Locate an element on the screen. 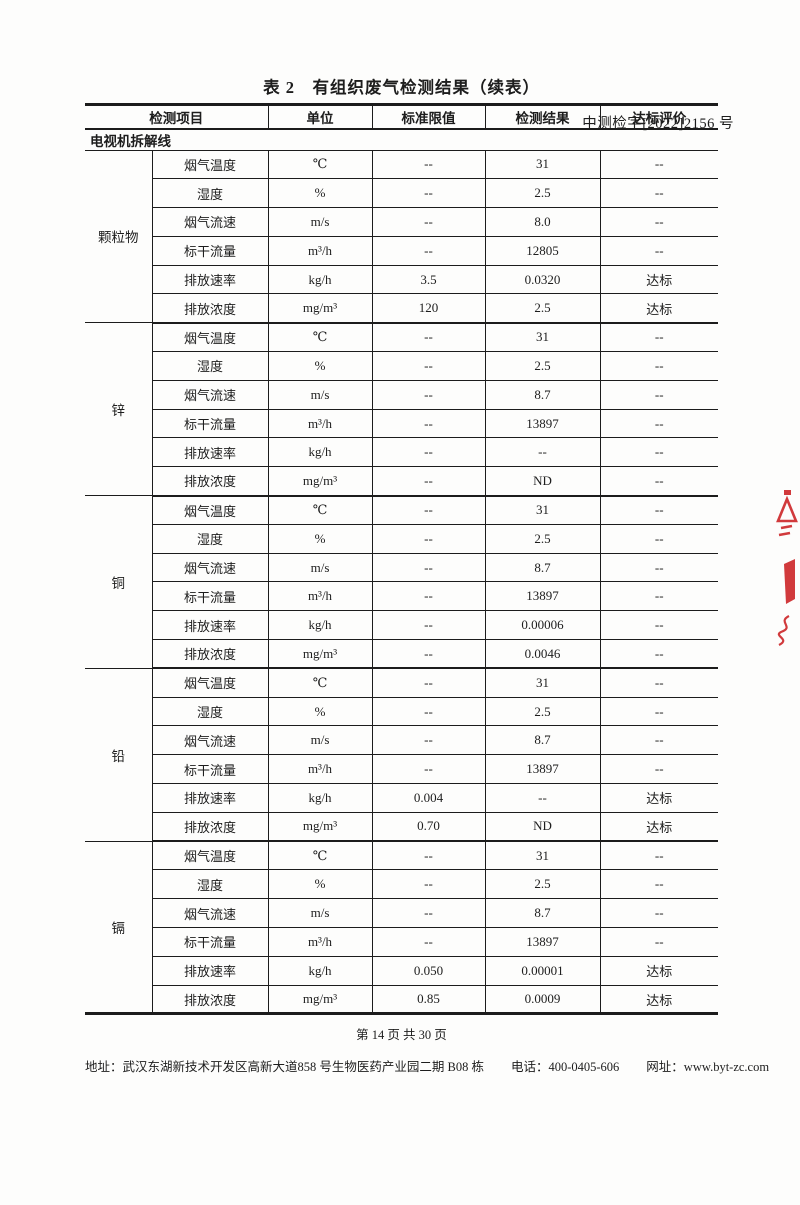  website-text: 网址：www.byt-zc.com is located at coordinates (708, 1067).